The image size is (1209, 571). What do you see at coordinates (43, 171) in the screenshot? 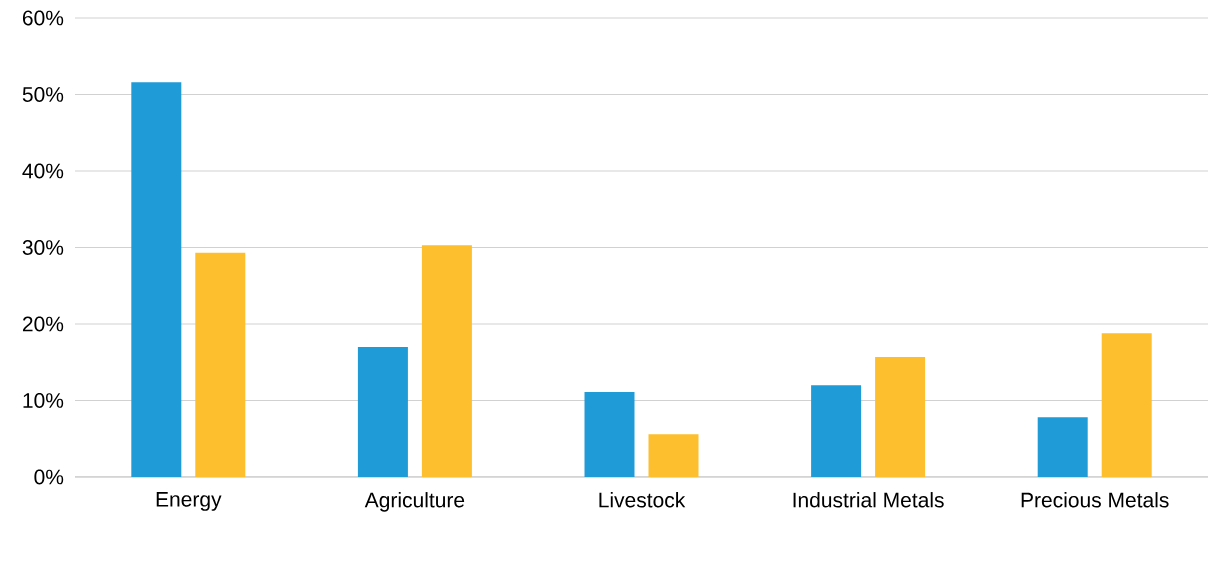
I see `y-tick-label: 40%` at bounding box center [43, 171].